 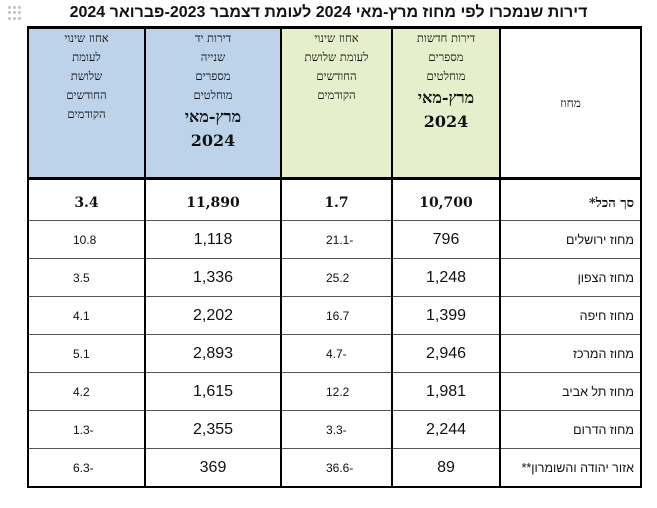 What do you see at coordinates (86, 429) in the screenshot?
I see `used-pct-value: 1.3-` at bounding box center [86, 429].